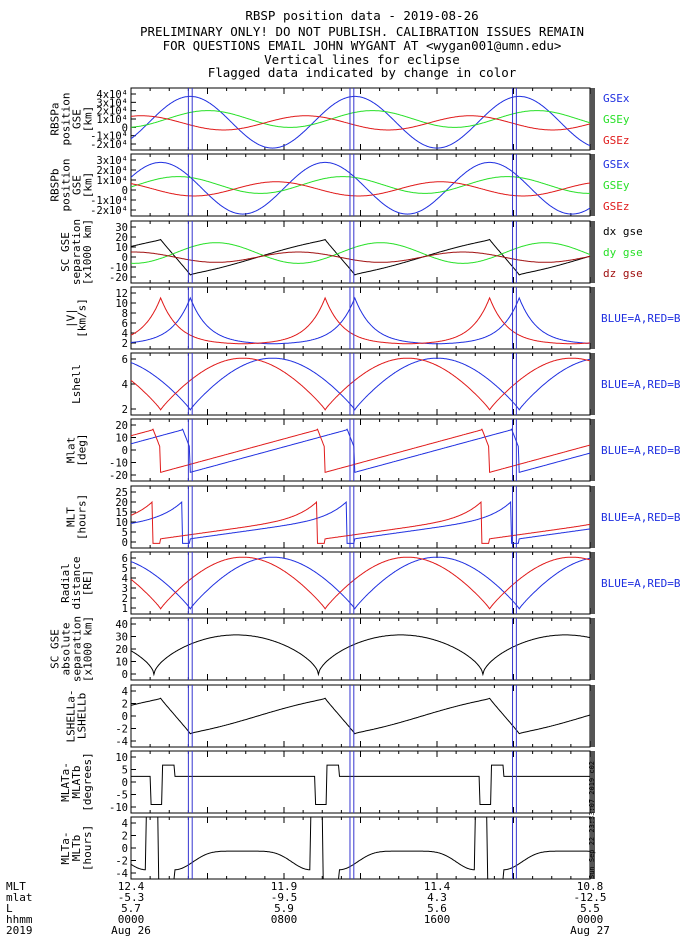  I want to click on series-vel-a, so click(360, 320).